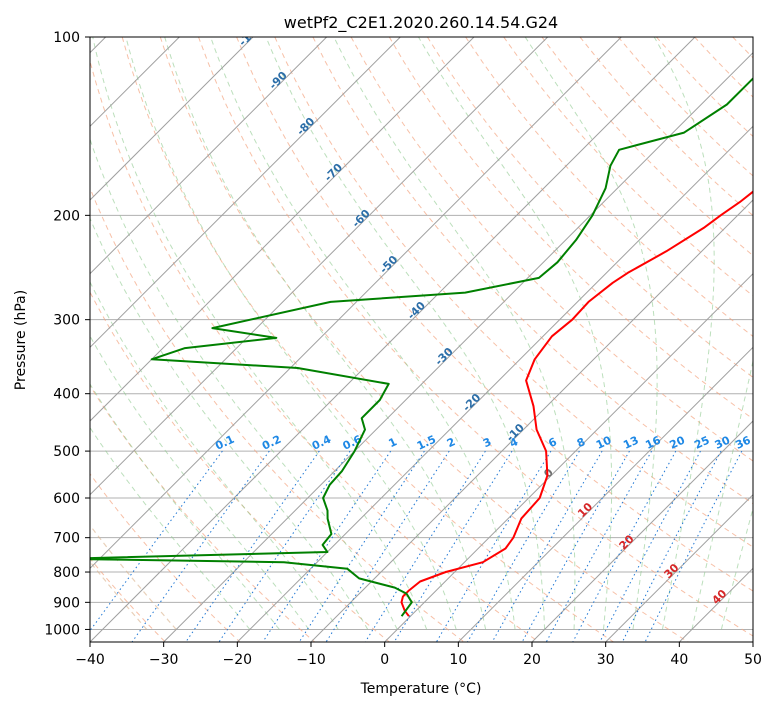 The image size is (775, 708). I want to click on mixing-ratio-label: 3, so click(487, 442).